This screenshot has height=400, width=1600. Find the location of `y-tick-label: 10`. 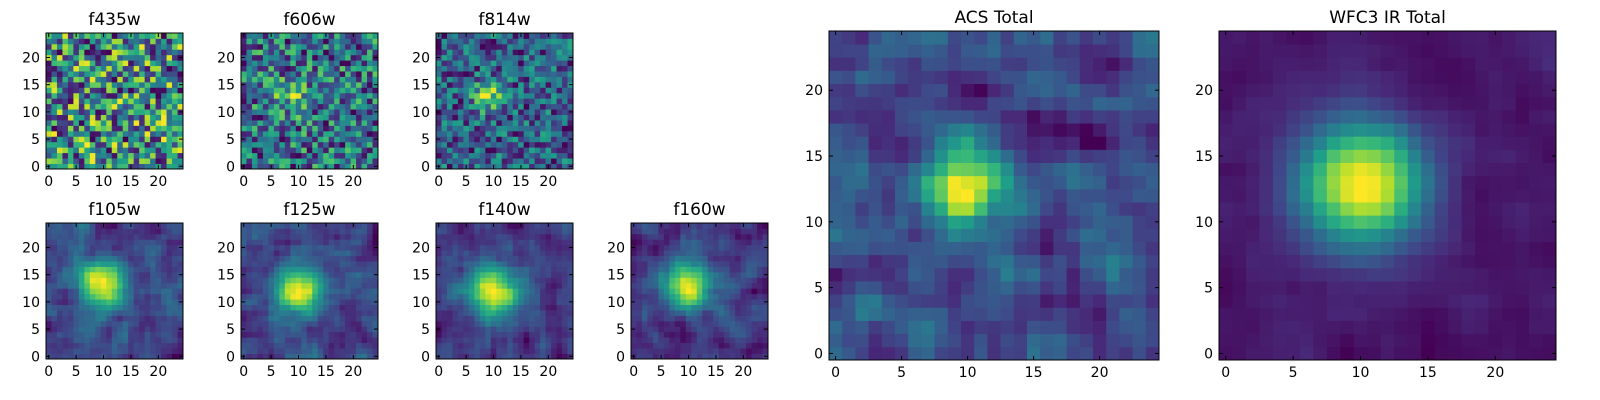

y-tick-label: 10 is located at coordinates (31, 113).